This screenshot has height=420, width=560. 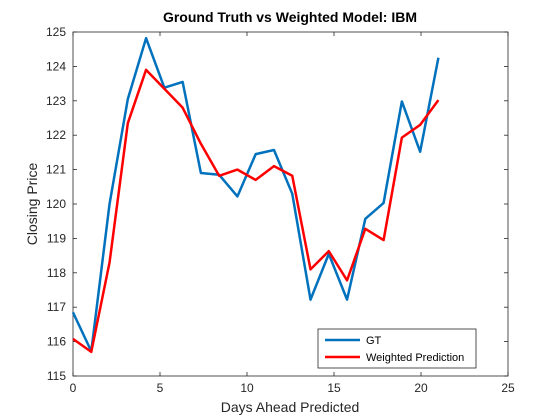 I want to click on chart-title: Ground Truth vs Weighted Model: IBM, so click(x=290, y=17).